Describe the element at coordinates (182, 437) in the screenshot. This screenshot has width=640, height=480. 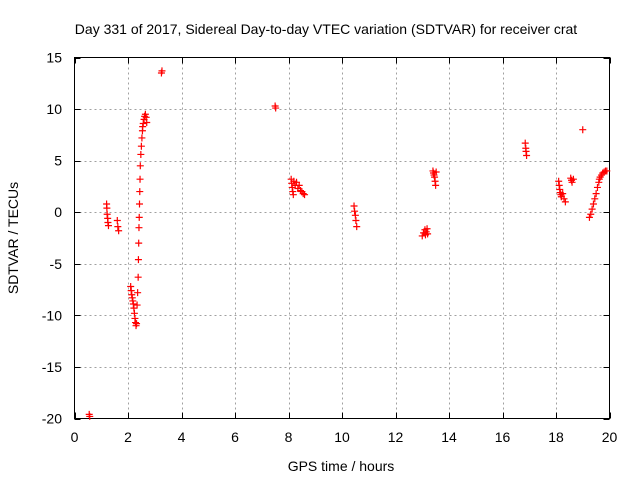
I see `x-tick-label: 4` at that location.